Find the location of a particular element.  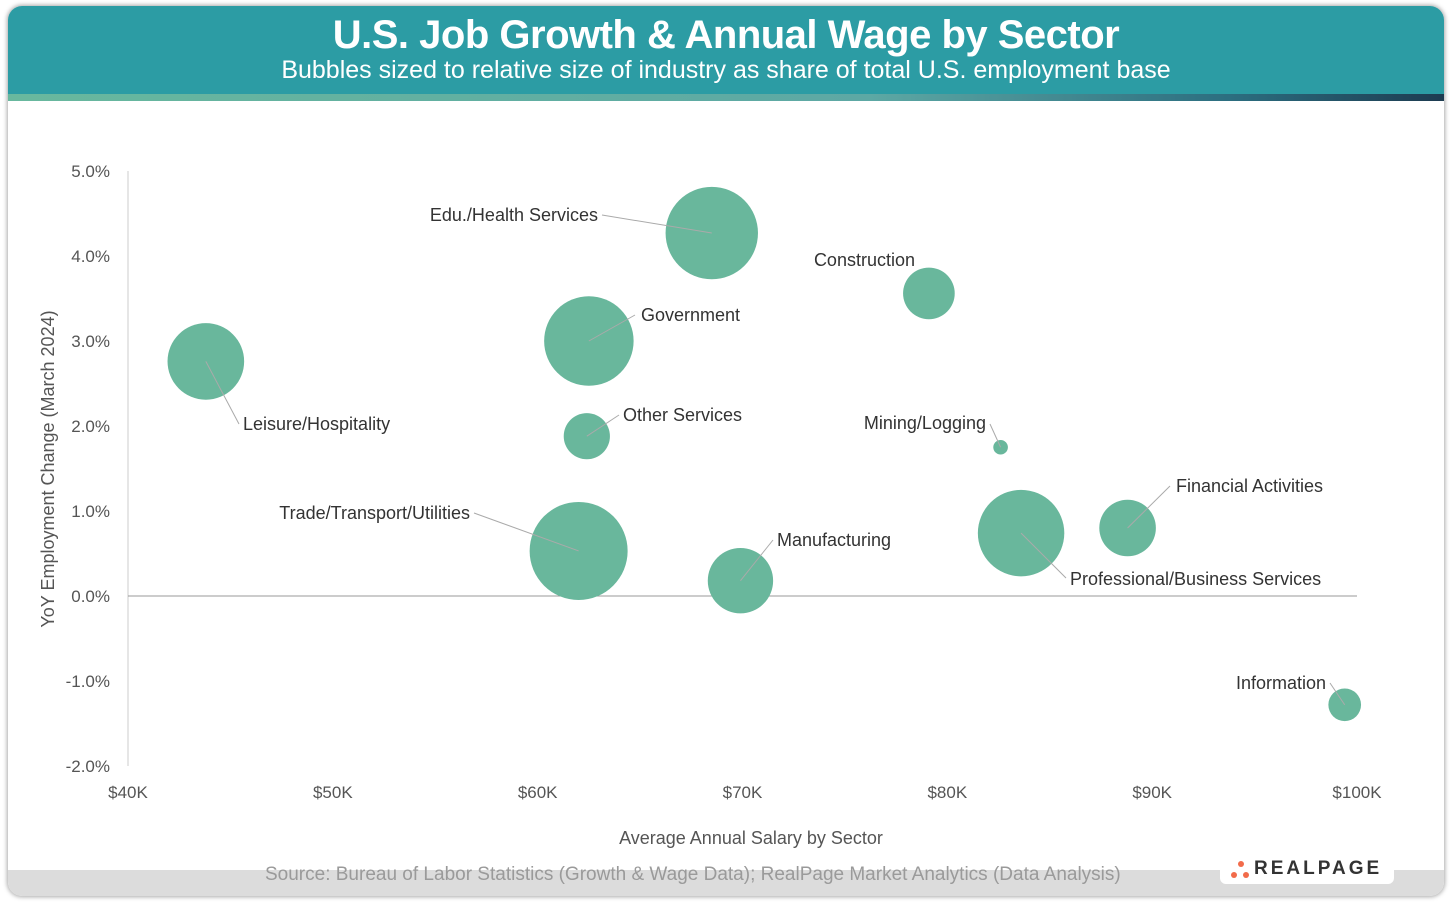

x-tick-label: $100K is located at coordinates (1357, 792).